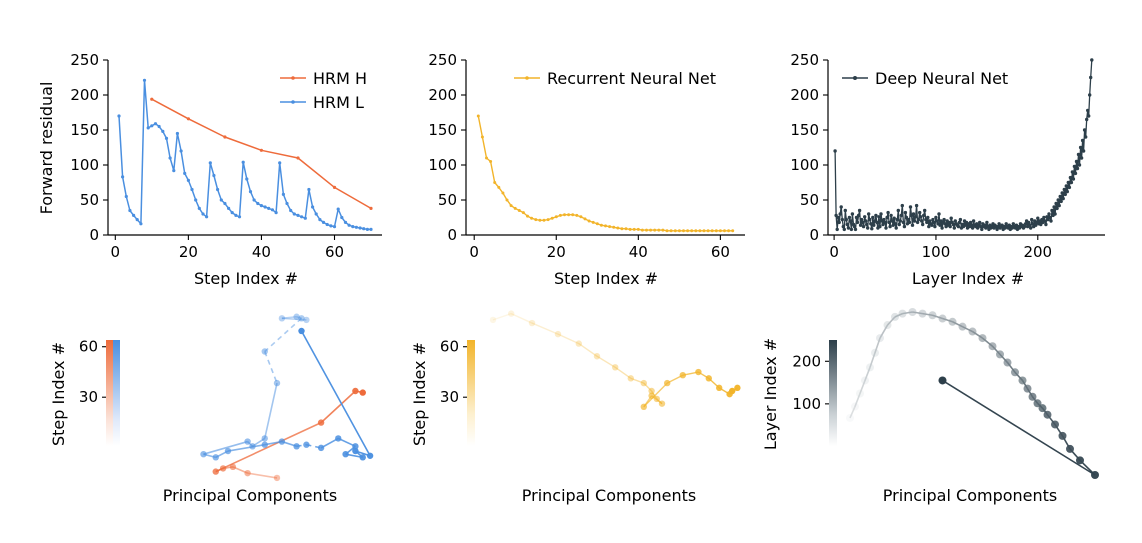  What do you see at coordinates (338, 102) in the screenshot?
I see `legend-label-hrm-l: HRM L` at bounding box center [338, 102].